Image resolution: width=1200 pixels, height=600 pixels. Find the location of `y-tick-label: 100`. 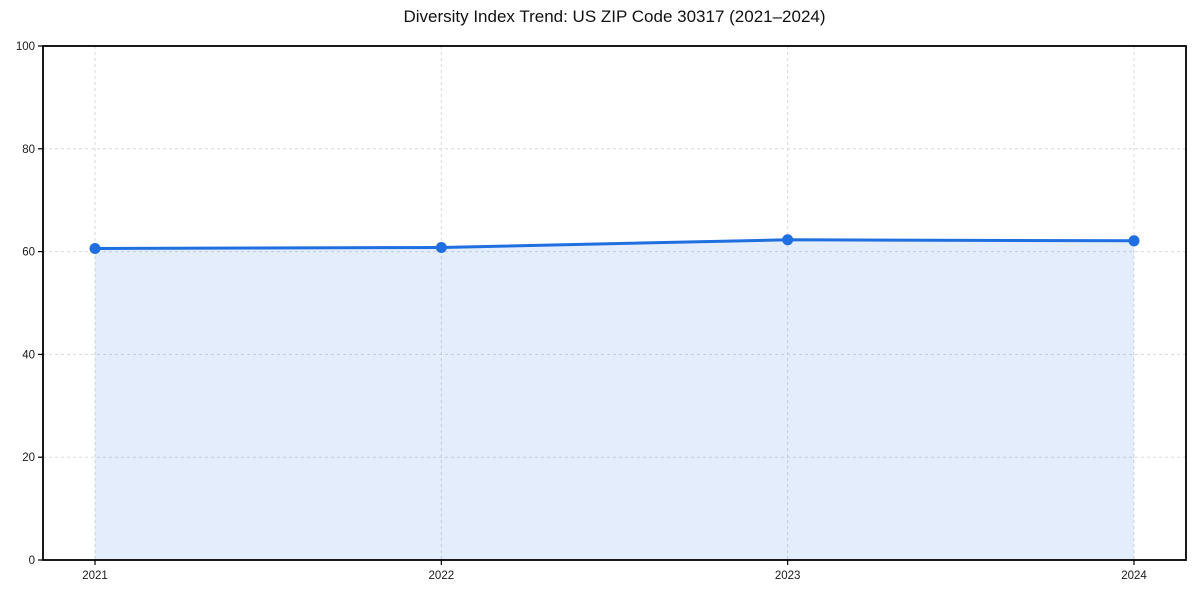

y-tick-label: 100 is located at coordinates (25, 47).